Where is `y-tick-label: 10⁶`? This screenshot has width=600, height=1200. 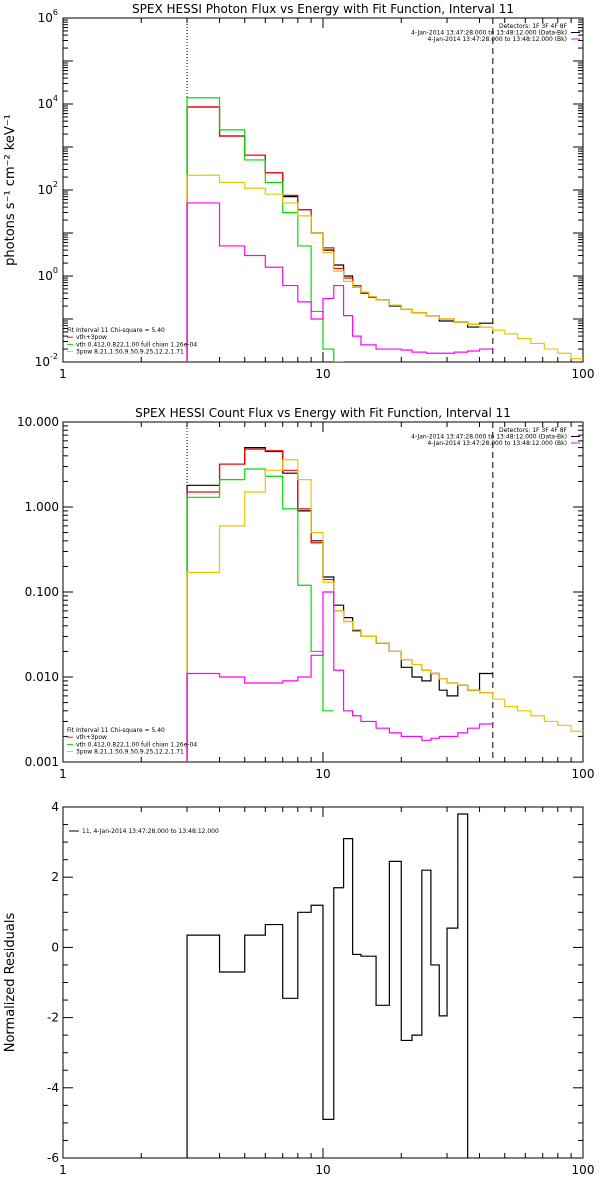
y-tick-label: 10⁶ is located at coordinates (48, 16).